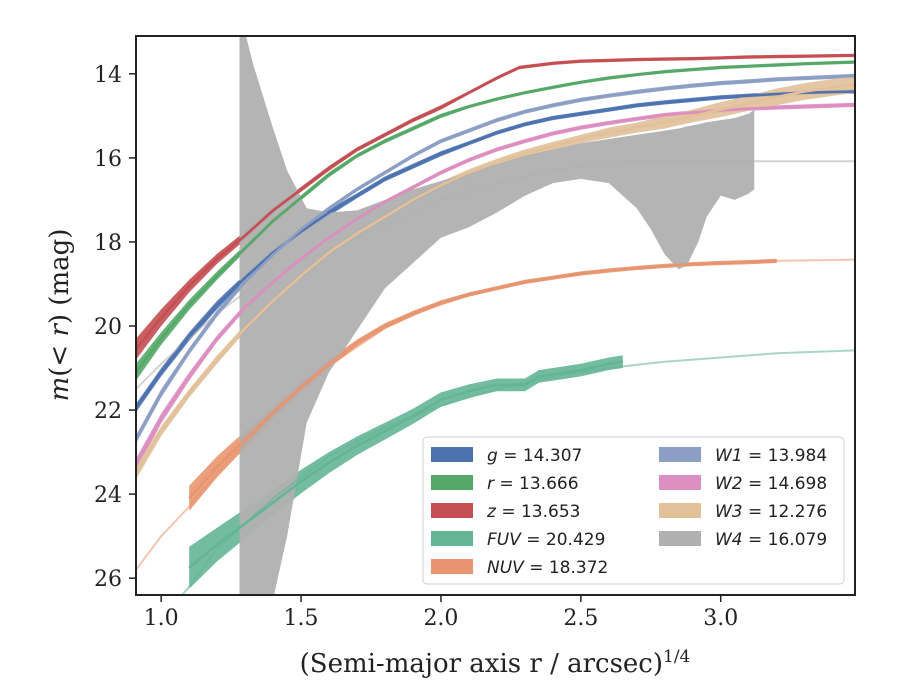  Describe the element at coordinates (533, 512) in the screenshot. I see `legend-label: z = 13.653` at that location.